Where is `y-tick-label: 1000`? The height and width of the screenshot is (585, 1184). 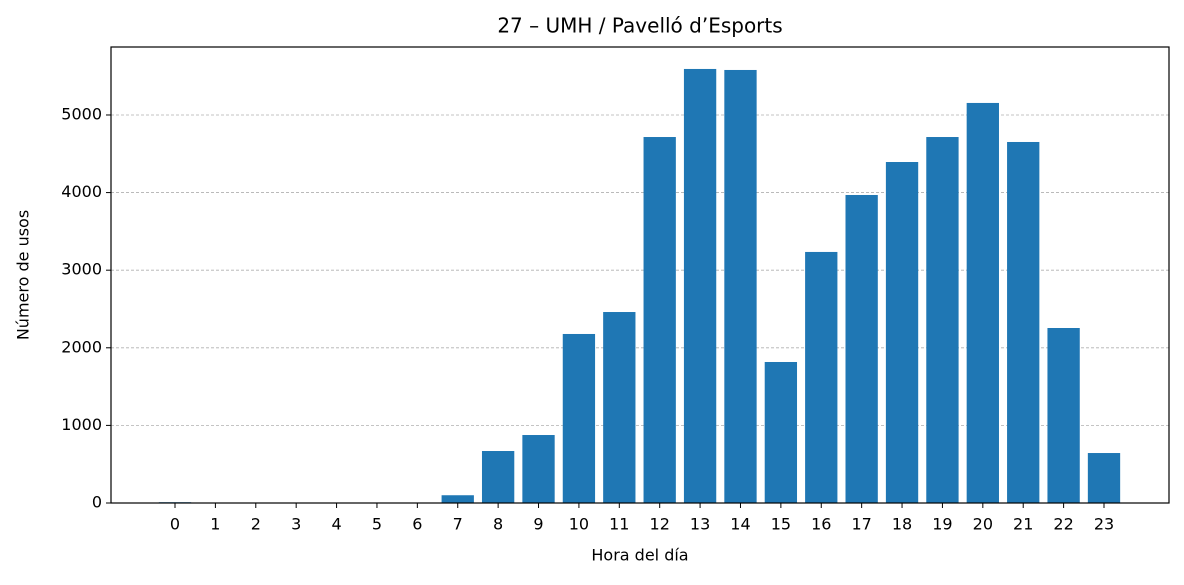 y-tick-label: 1000 is located at coordinates (81, 424).